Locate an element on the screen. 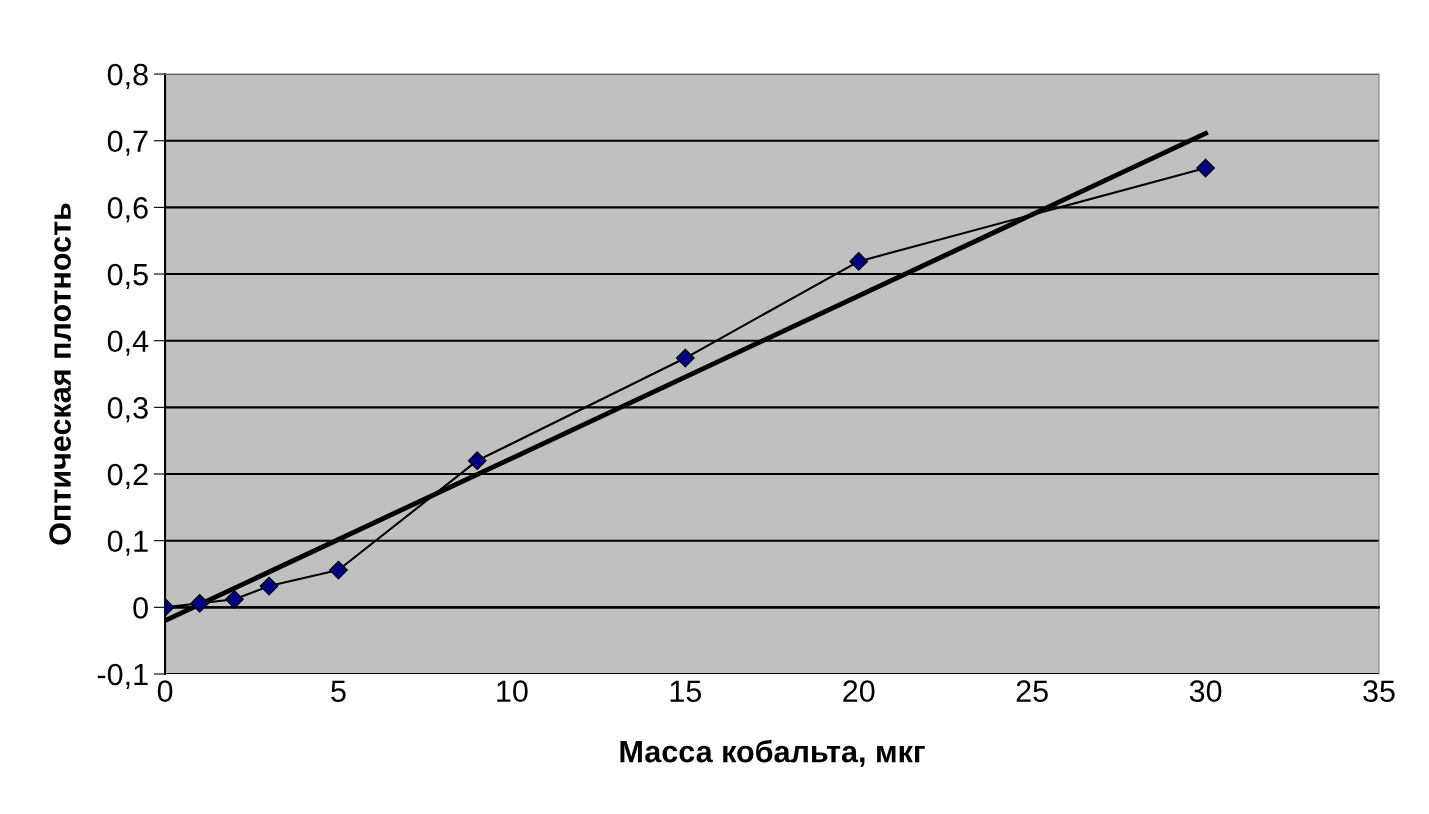  x-tick-label: 35 is located at coordinates (1379, 691).